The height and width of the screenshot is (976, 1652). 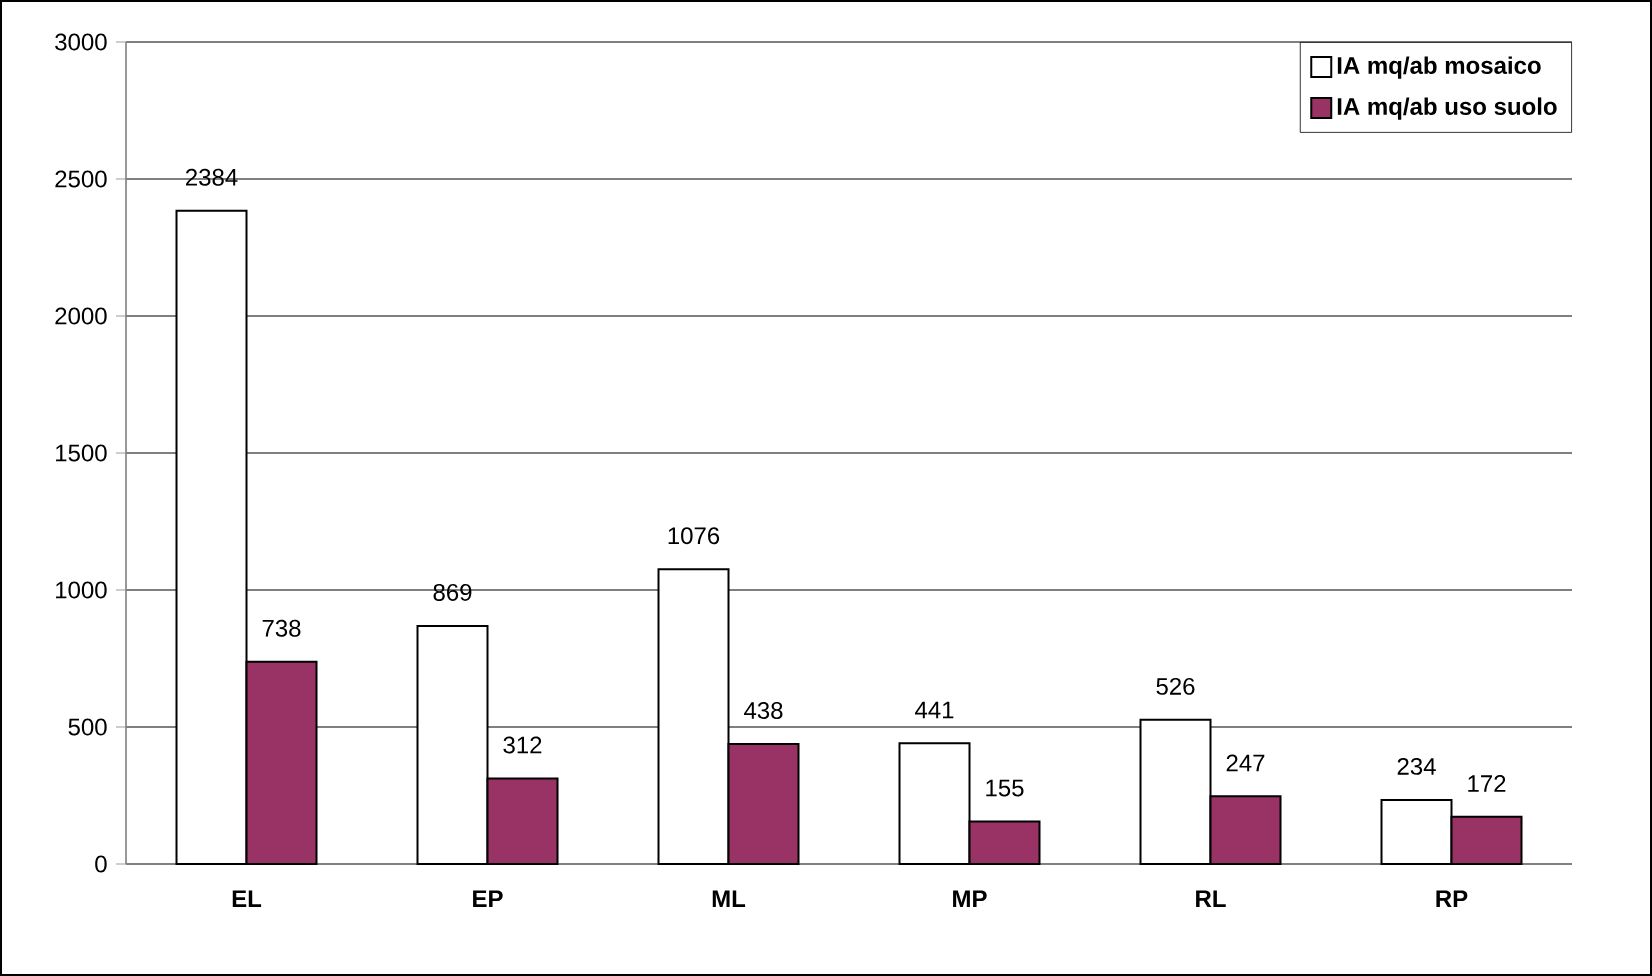 I want to click on data-label: 155, so click(x=1005, y=788).